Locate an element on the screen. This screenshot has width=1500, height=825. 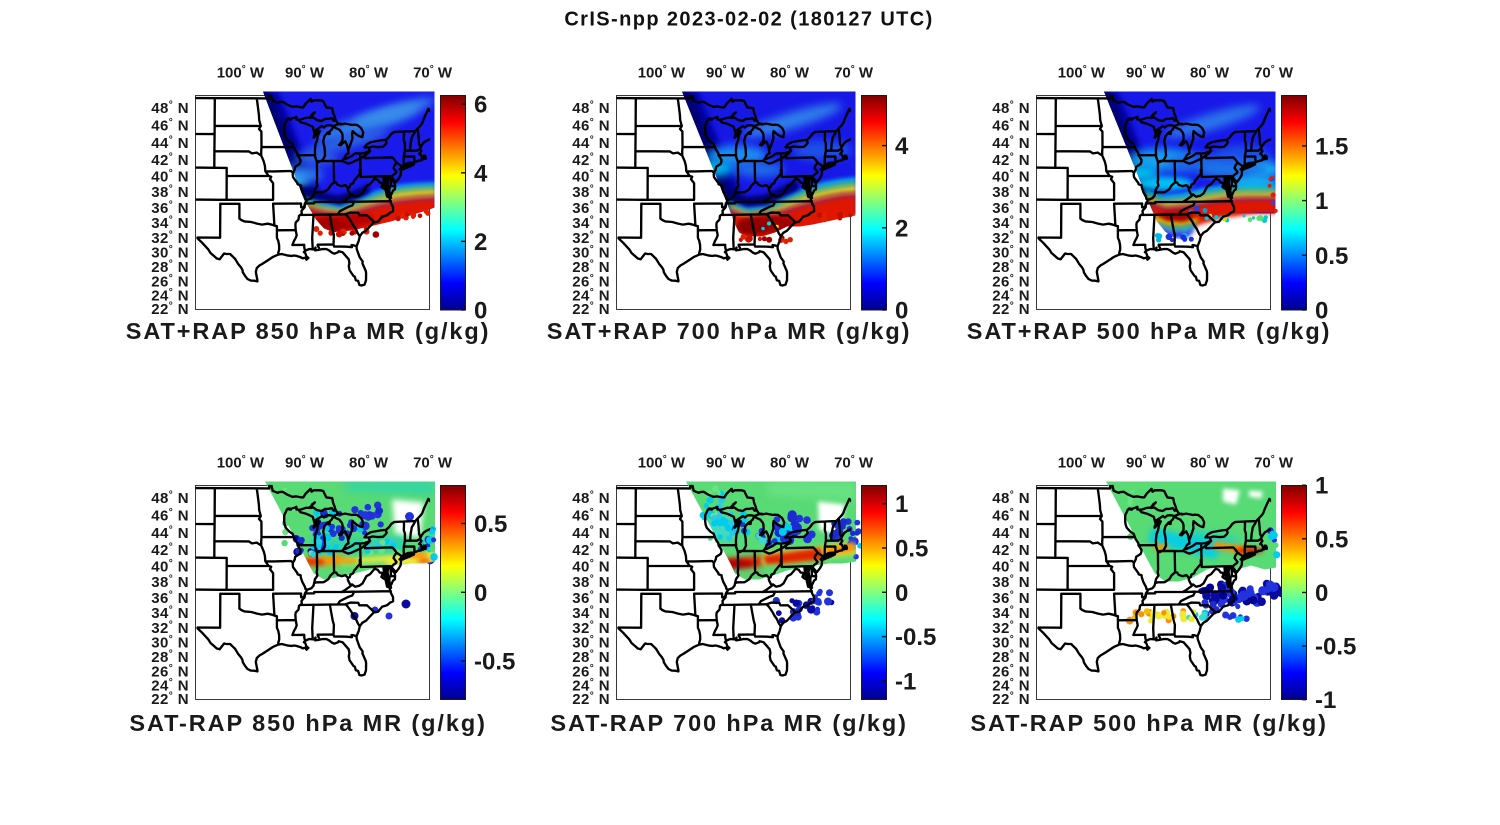
svg-text: 4 is located at coordinates (481, 173).